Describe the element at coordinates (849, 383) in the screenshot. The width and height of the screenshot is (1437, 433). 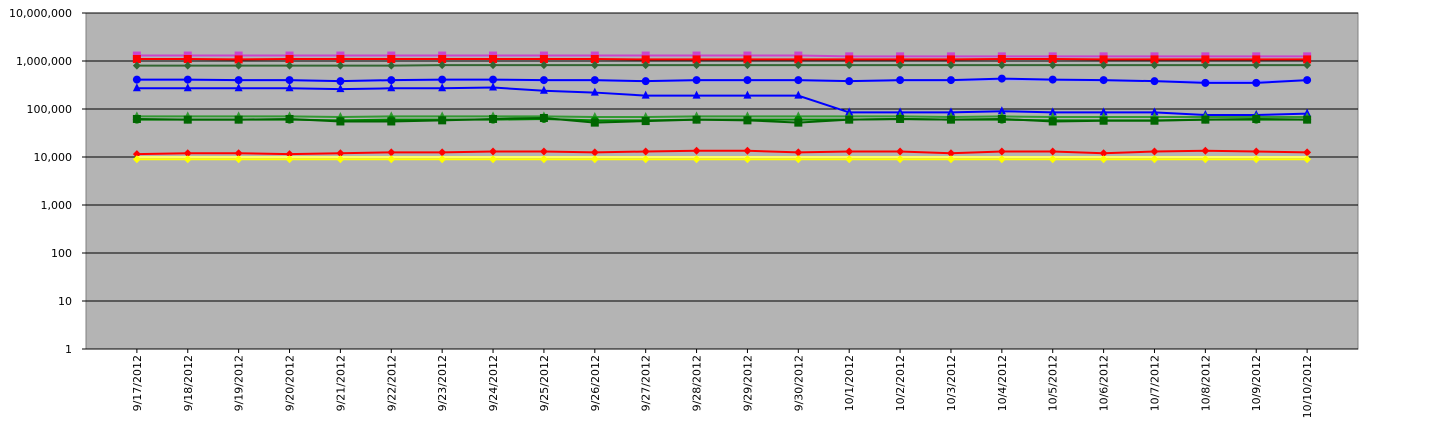
I see `x-tick-label: 10/1/2012` at that location.